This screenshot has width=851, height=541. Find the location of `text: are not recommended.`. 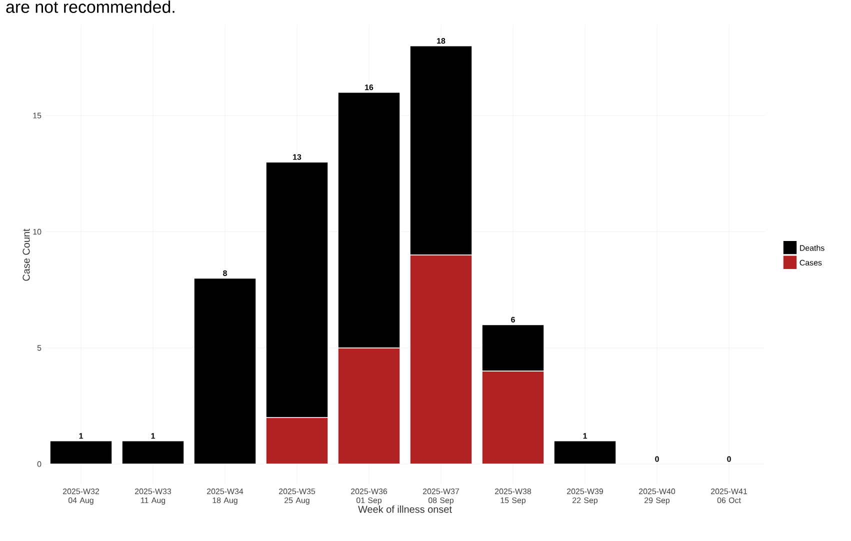

text: are not recommended. is located at coordinates (90, 6).